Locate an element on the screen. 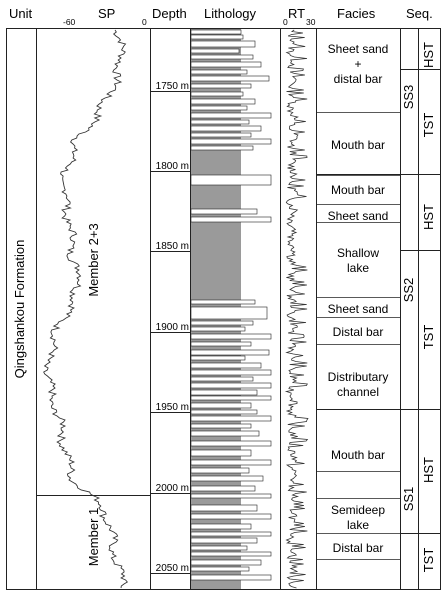  tract-hst-1: HST is located at coordinates (428, 55).